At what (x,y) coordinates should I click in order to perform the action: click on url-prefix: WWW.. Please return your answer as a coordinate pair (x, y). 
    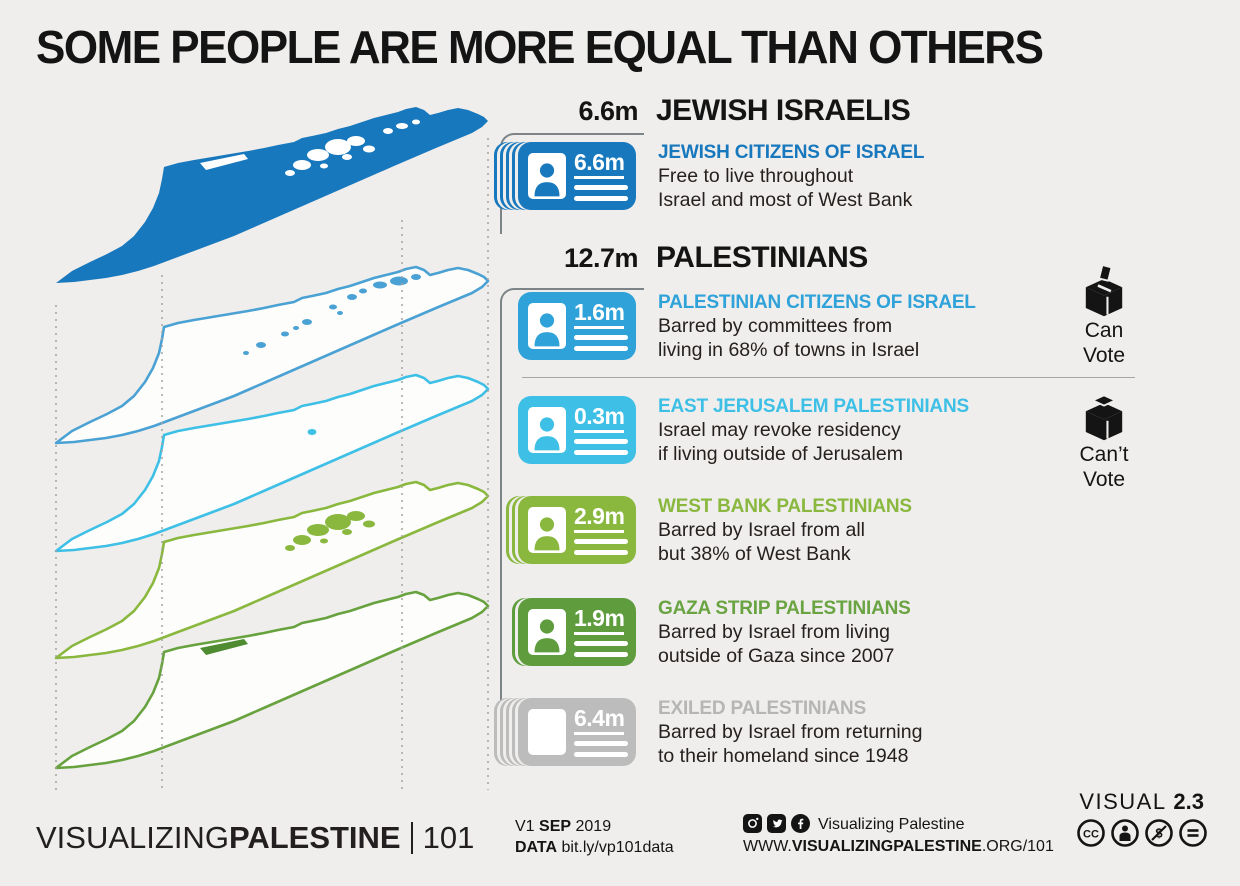
    Looking at the image, I should click on (767, 846).